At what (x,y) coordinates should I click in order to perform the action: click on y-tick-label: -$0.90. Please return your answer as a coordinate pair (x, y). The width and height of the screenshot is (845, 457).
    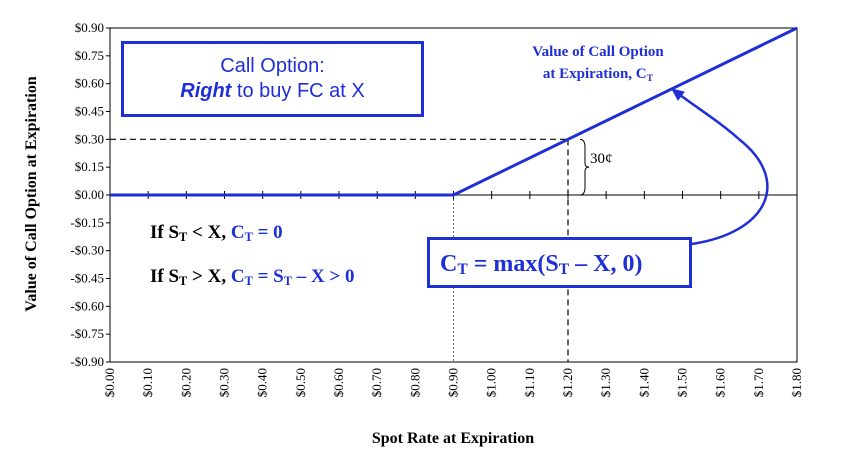
    Looking at the image, I should click on (87, 361).